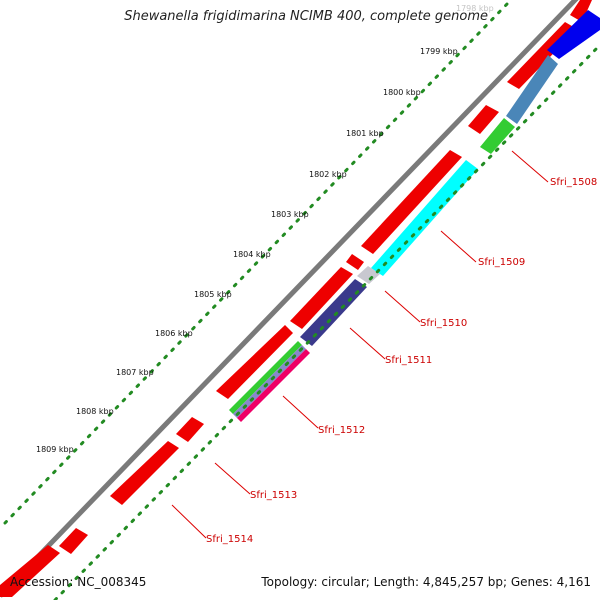  What do you see at coordinates (95, 411) in the screenshot?
I see `scale-label: 1808 kbp` at bounding box center [95, 411].